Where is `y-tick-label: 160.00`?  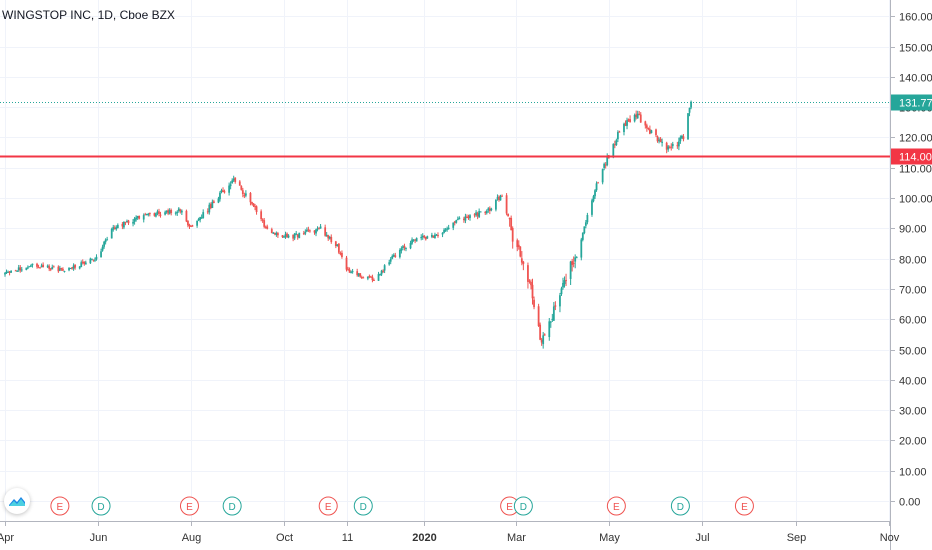 y-tick-label: 160.00 is located at coordinates (915, 18).